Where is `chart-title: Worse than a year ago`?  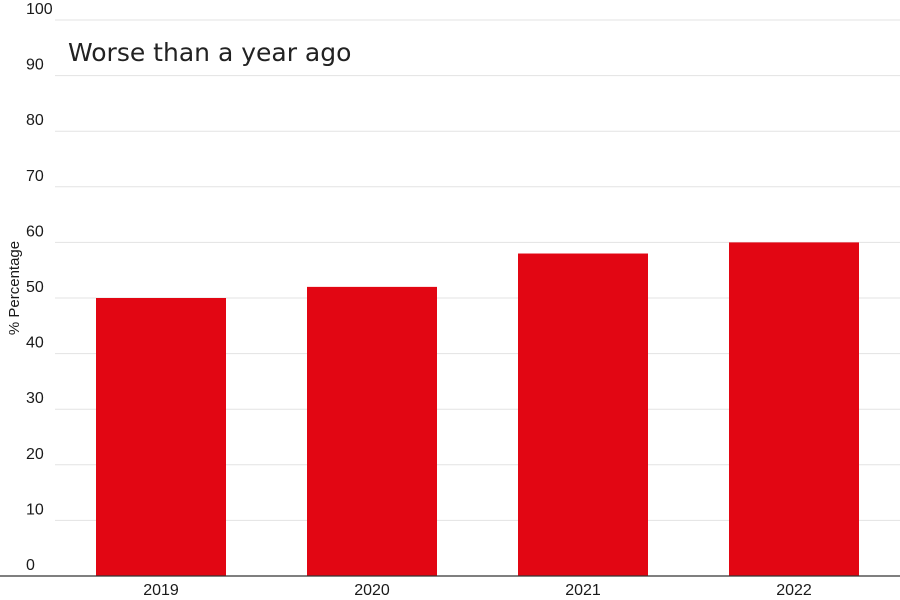 chart-title: Worse than a year ago is located at coordinates (209, 52).